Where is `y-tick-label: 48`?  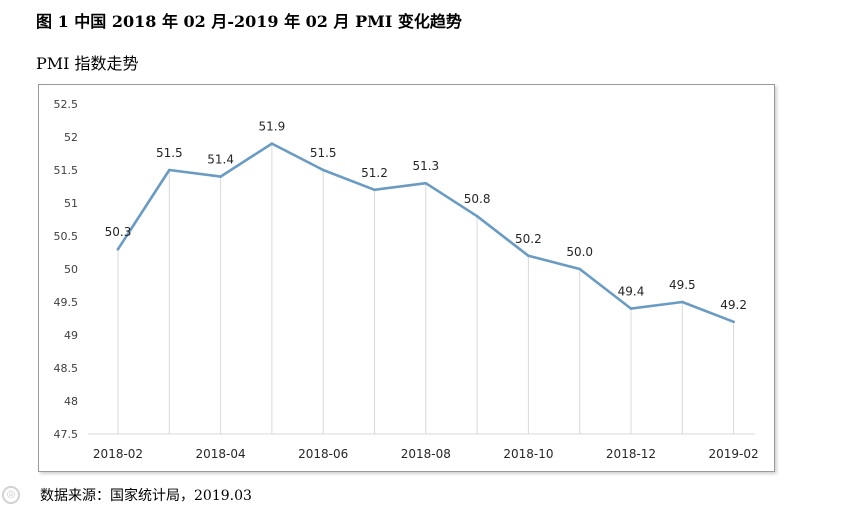 y-tick-label: 48 is located at coordinates (71, 401).